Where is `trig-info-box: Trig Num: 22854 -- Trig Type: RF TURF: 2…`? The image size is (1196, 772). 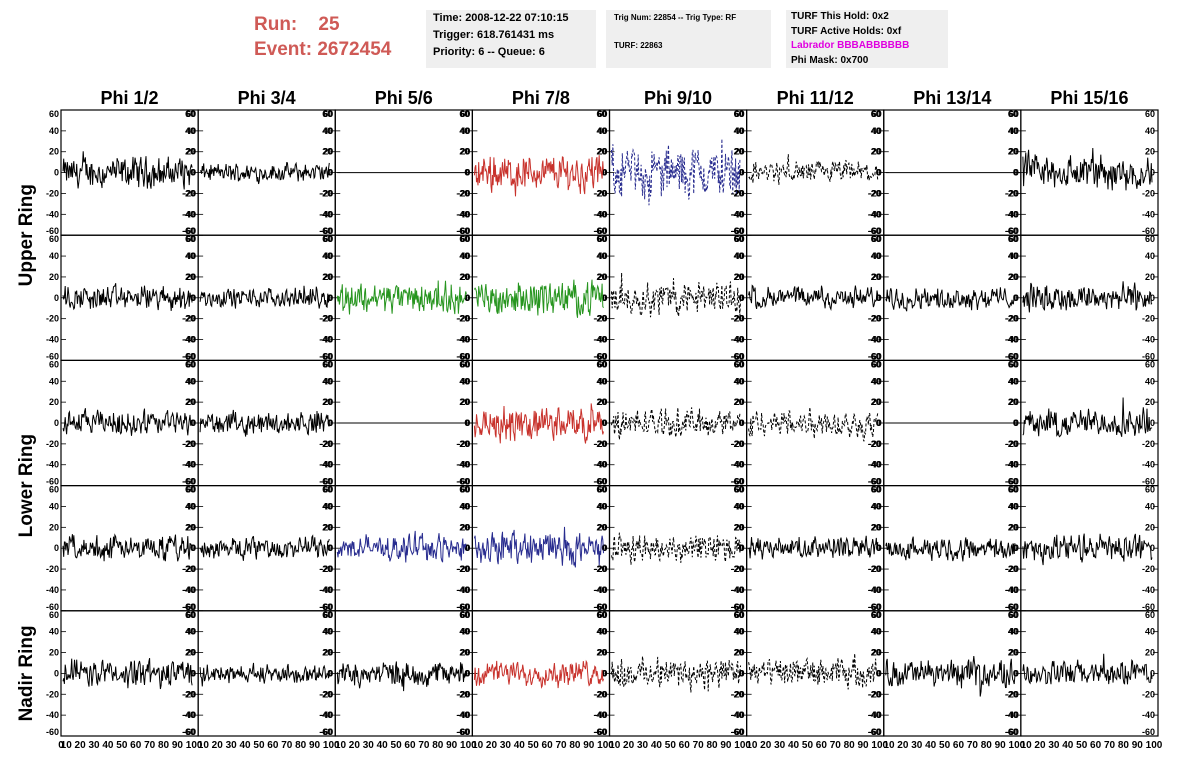 trig-info-box: Trig Num: 22854 -- Trig Type: RF TURF: 2… is located at coordinates (688, 39).